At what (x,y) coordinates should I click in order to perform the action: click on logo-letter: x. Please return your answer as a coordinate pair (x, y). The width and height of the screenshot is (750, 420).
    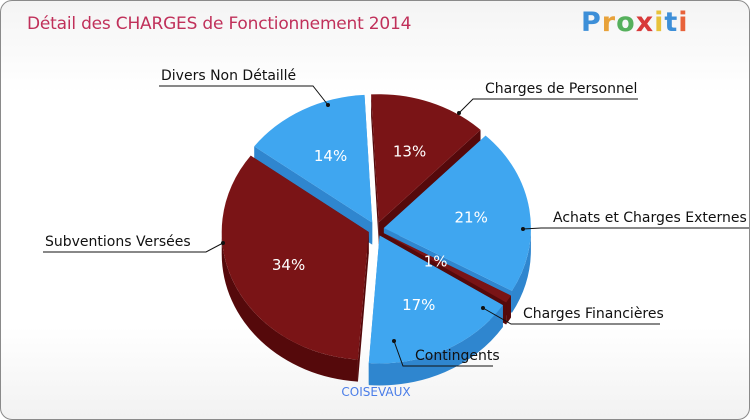
    Looking at the image, I should click on (645, 22).